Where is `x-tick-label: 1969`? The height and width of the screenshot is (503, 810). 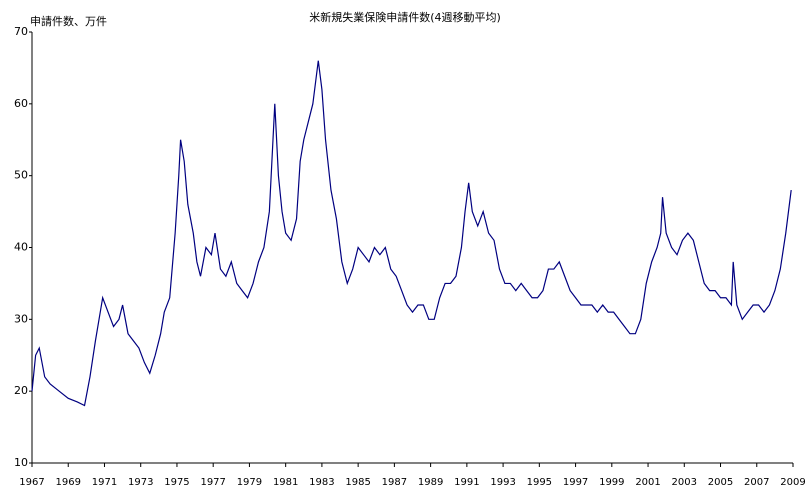 x-tick-label: 1969 is located at coordinates (68, 482).